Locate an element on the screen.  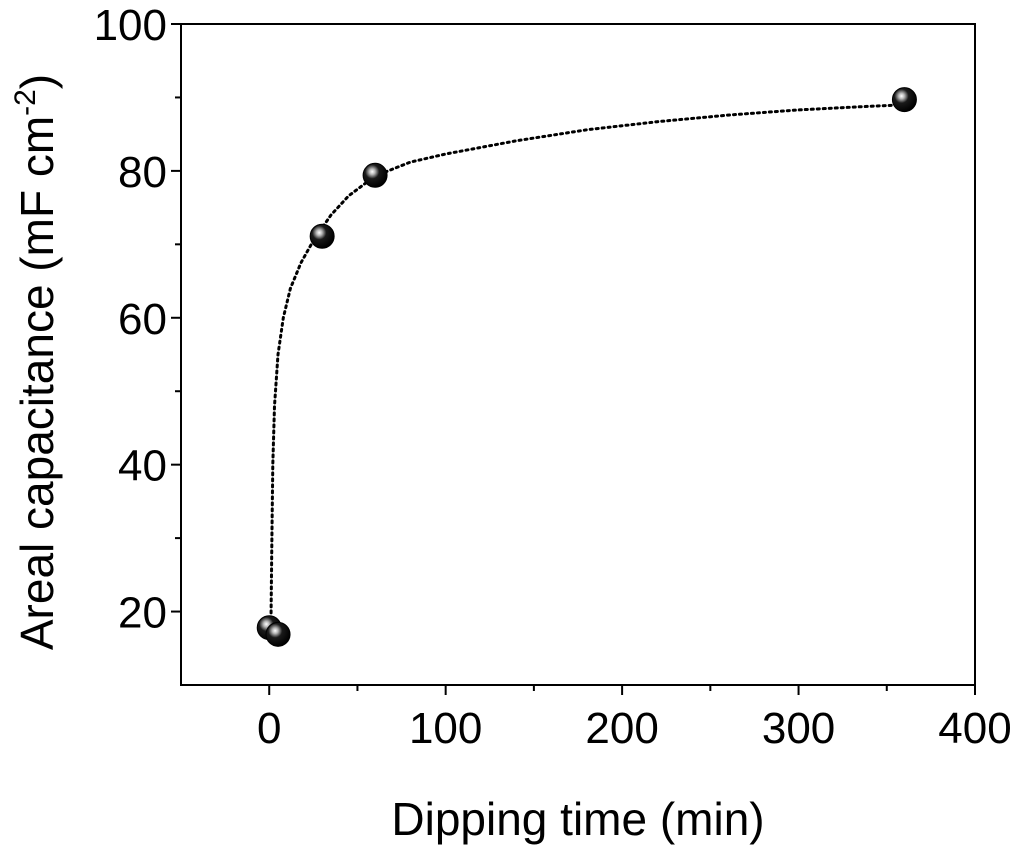
y-axis-title-superscript: -2 is located at coordinates (25, 102).